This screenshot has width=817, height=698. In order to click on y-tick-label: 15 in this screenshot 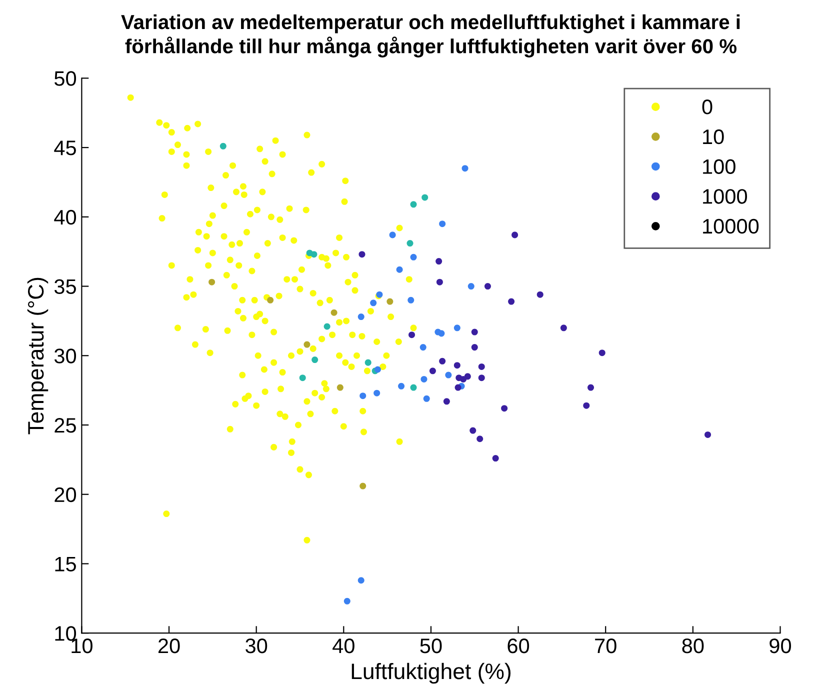, I will do `click(65, 564)`.